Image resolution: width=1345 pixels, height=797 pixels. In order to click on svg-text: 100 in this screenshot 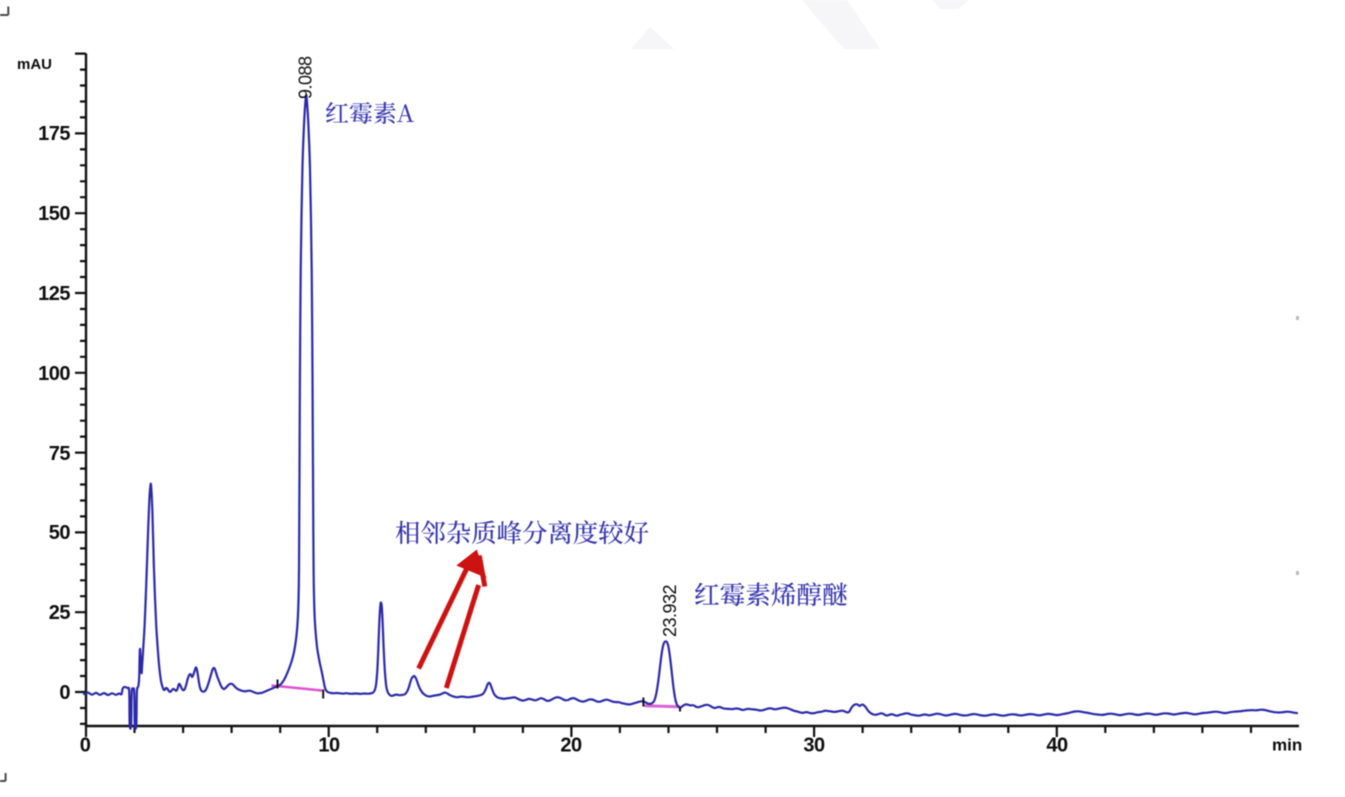, I will do `click(54, 374)`.